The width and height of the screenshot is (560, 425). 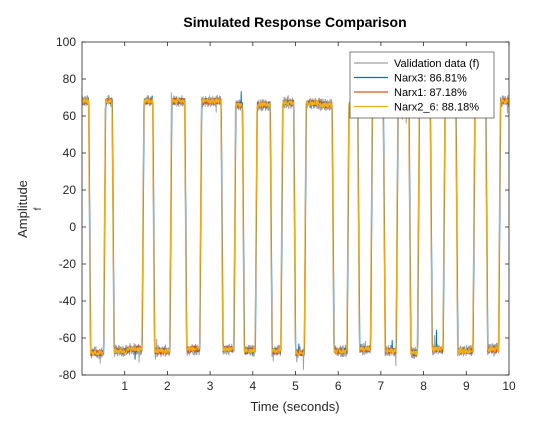 I want to click on x-tick-label: 3, so click(x=210, y=386).